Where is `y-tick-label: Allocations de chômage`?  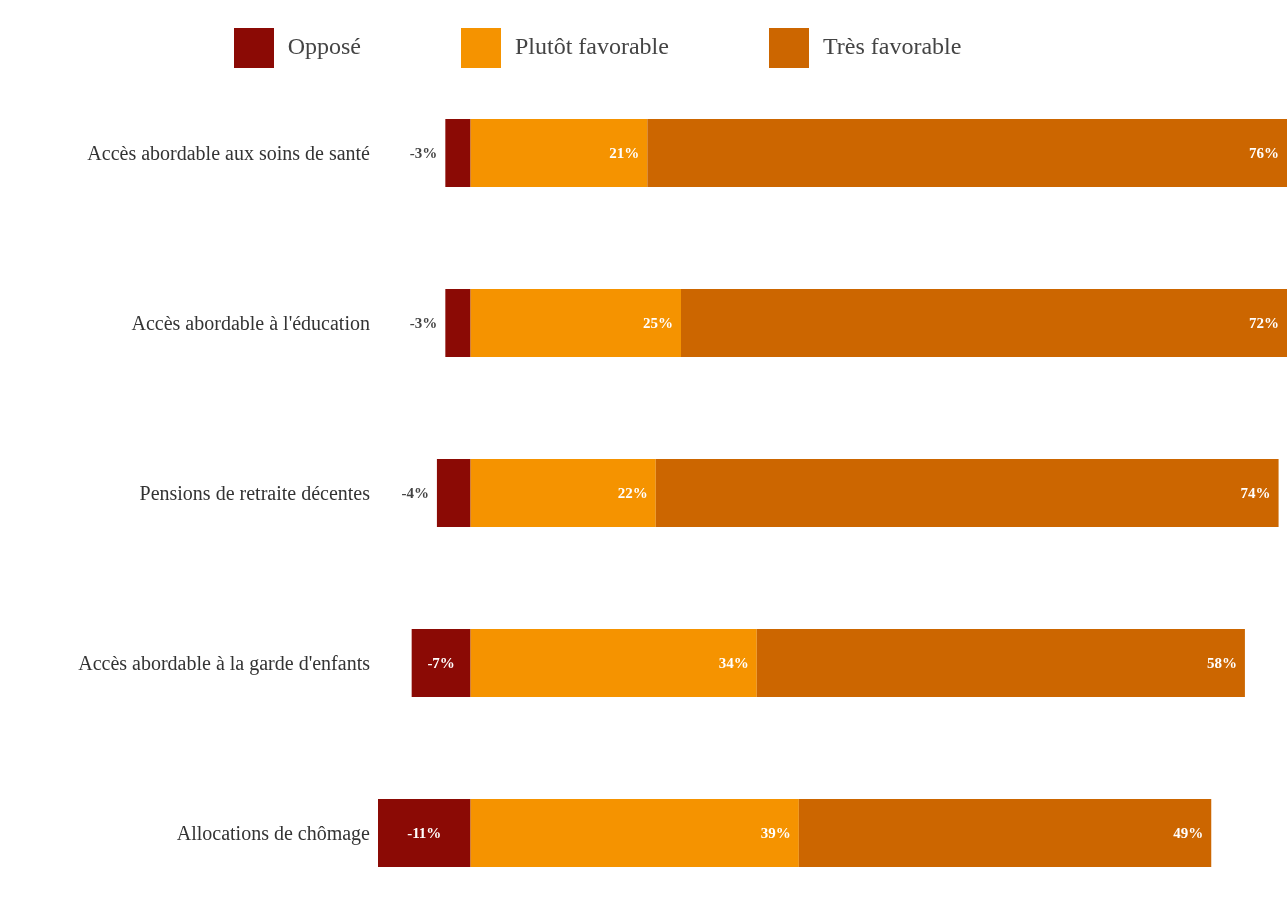
y-tick-label: Allocations de chômage is located at coordinates (273, 834).